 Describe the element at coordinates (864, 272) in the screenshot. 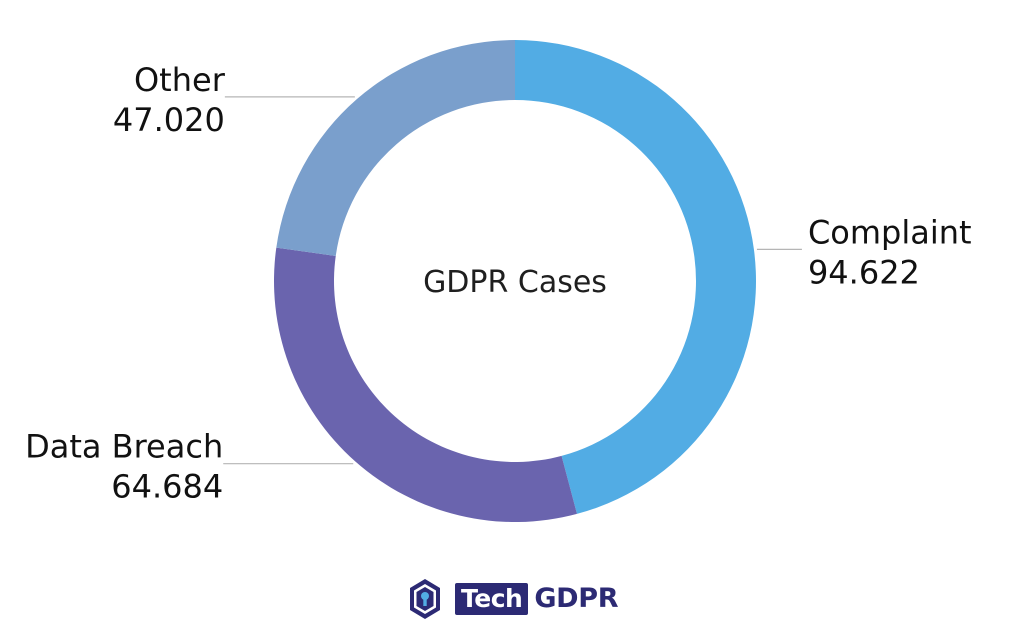

I see `slice-value-complaint: 94.622` at that location.